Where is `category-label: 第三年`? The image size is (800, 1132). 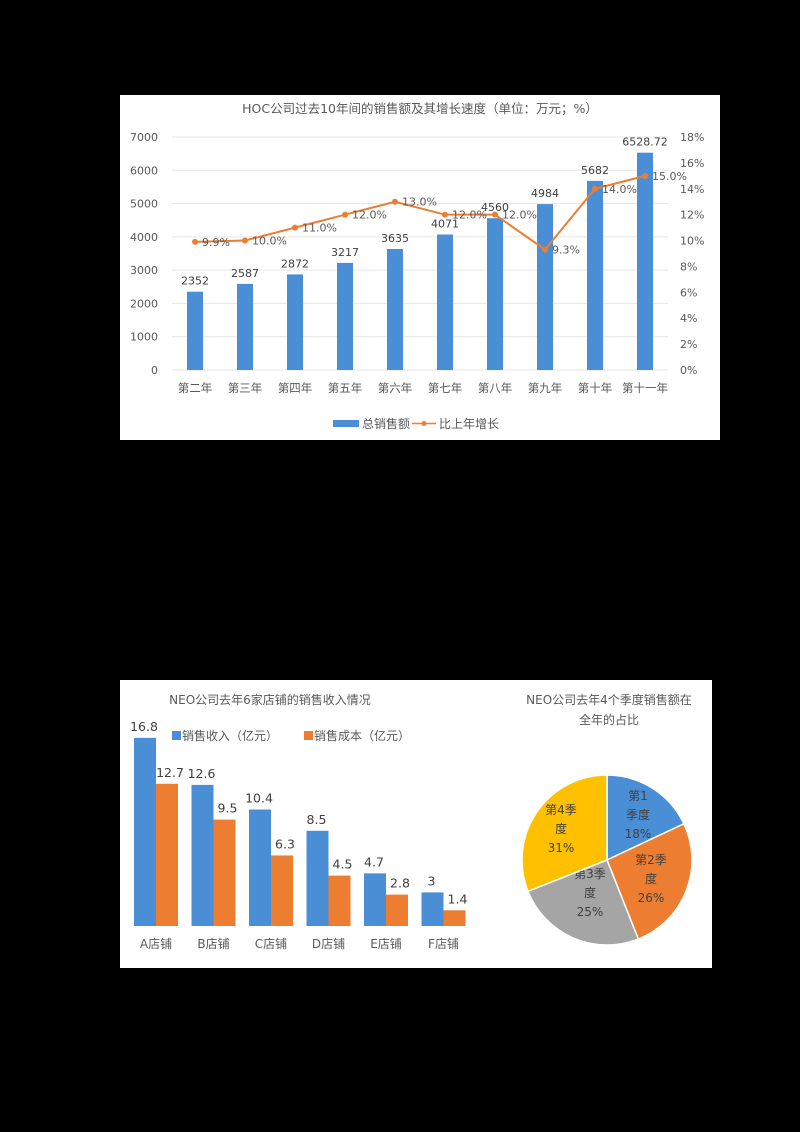
category-label: 第三年 is located at coordinates (245, 388).